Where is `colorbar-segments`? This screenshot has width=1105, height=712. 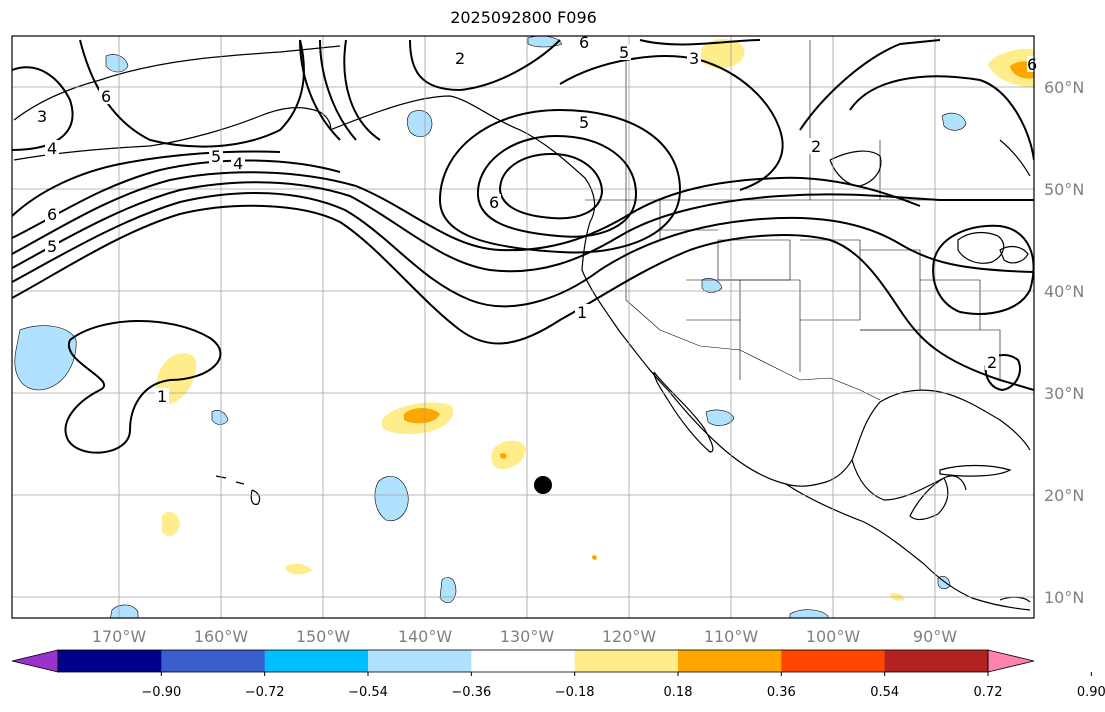 colorbar-segments is located at coordinates (523, 661).